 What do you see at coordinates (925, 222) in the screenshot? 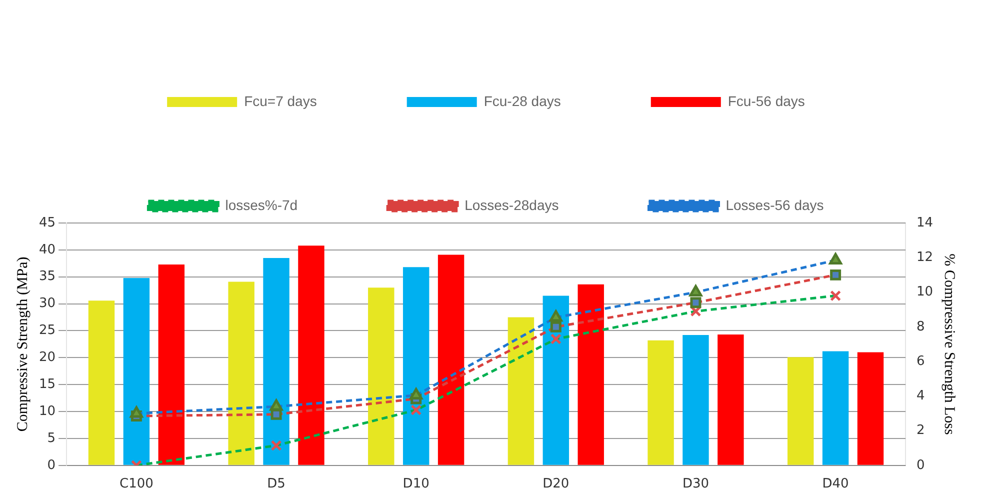
I see `y2-tick-label: 14` at bounding box center [925, 222].